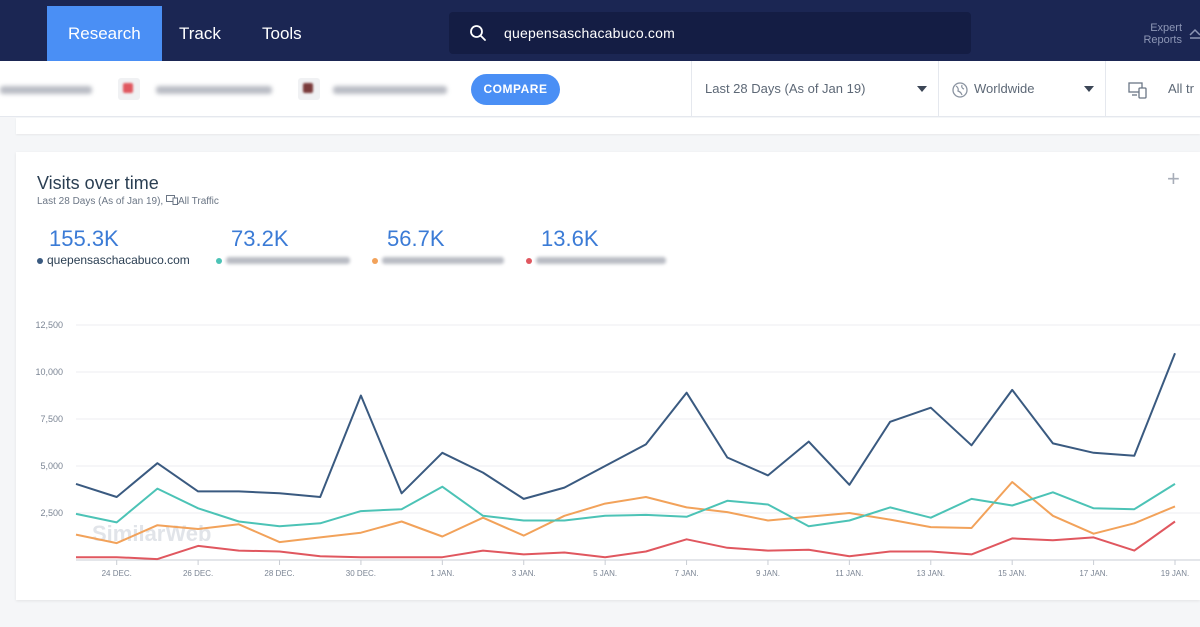  Describe the element at coordinates (260, 238) in the screenshot. I see `metric-value: 73.2K` at that location.